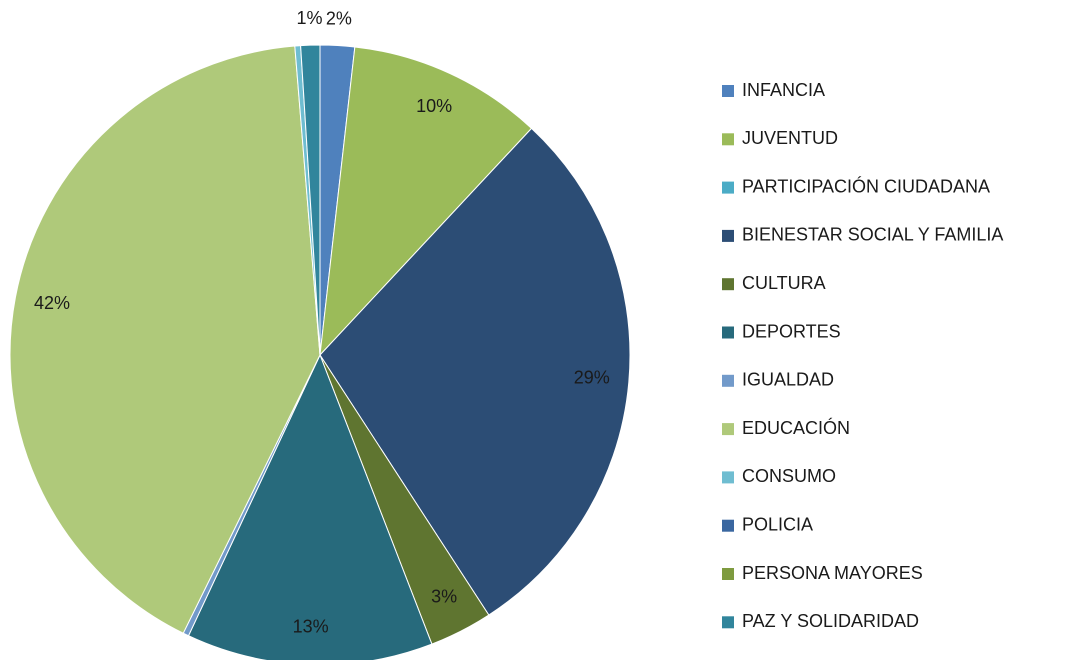  Describe the element at coordinates (796, 427) in the screenshot. I see `legend-label: EDUCACIÓN` at that location.